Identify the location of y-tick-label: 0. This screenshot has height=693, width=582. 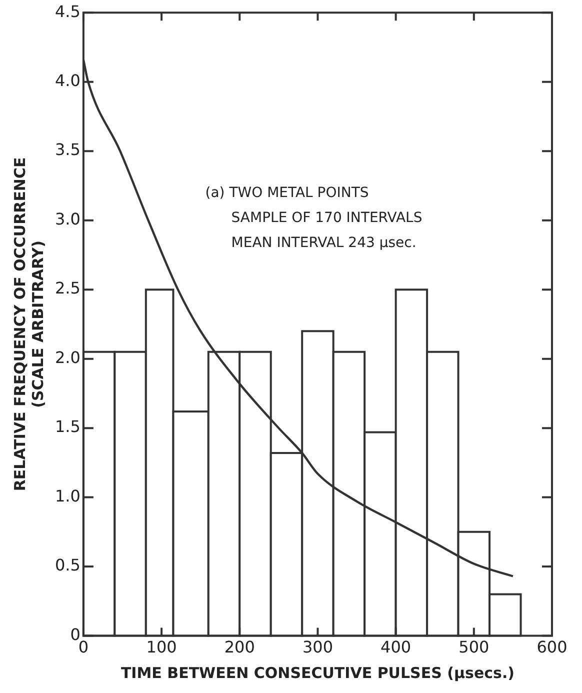
(75, 634).